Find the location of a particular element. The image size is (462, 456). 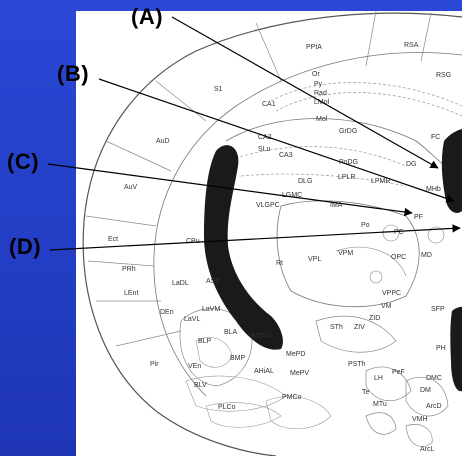

region-label: SFP is located at coordinates (438, 309).